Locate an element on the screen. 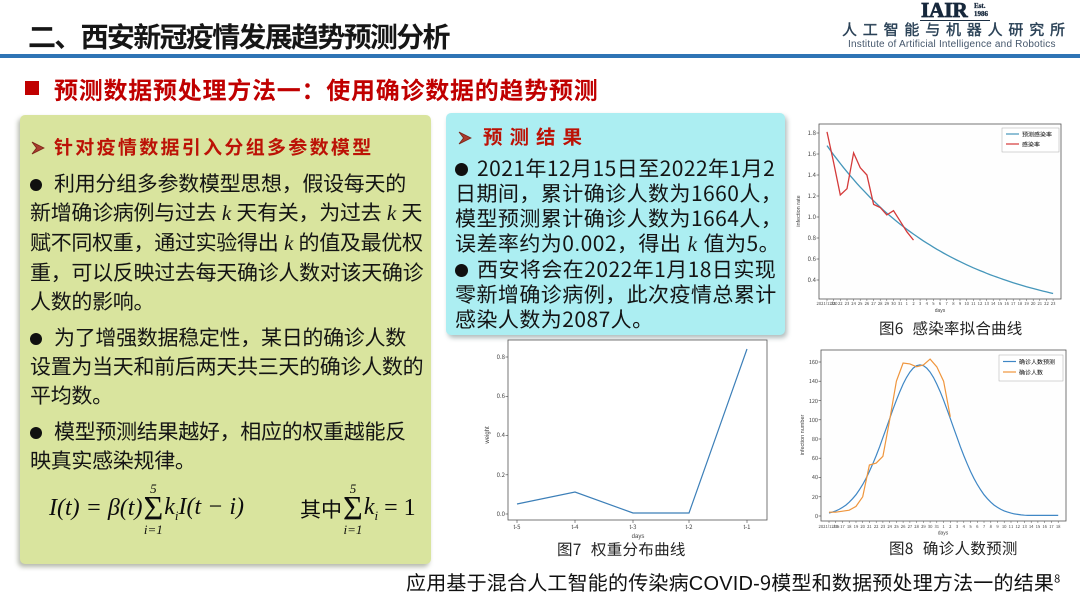 The image size is (1080, 608). svg-text: 0.0 is located at coordinates (501, 513).